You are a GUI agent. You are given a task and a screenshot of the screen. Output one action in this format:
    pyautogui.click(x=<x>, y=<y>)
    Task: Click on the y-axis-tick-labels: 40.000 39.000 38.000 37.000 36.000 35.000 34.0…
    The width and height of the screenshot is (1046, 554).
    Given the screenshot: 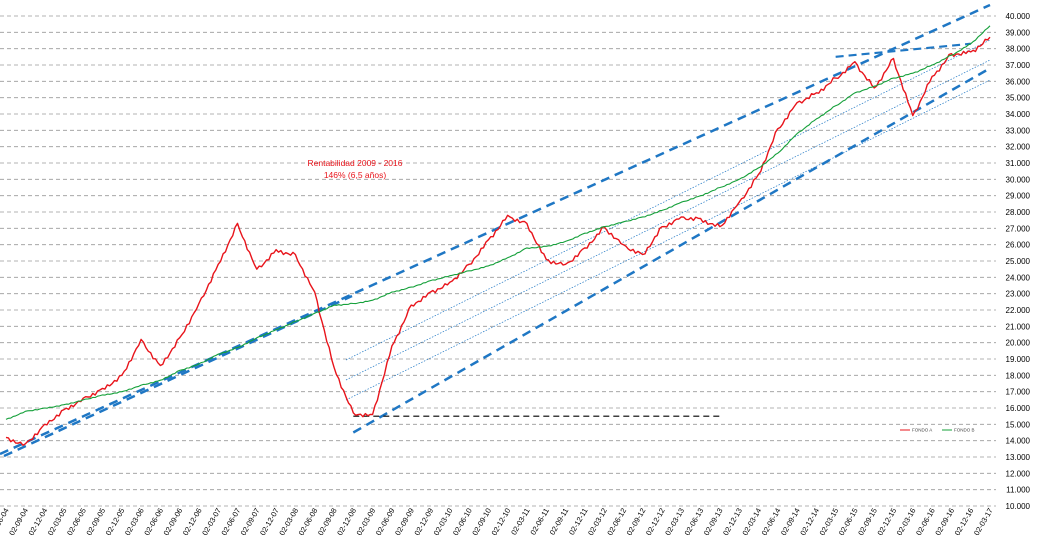 What is the action you would take?
    pyautogui.click(x=1018, y=261)
    